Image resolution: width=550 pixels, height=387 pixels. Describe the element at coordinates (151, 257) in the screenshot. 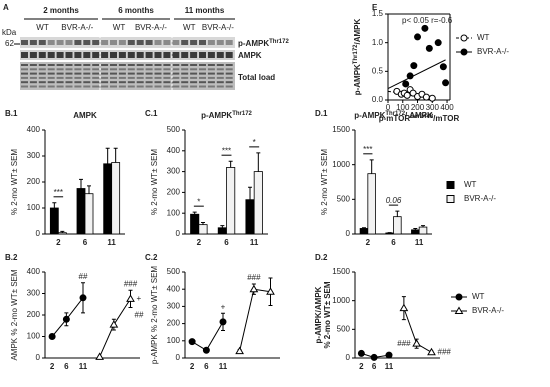

I see `panel-label: C.2` at that location.